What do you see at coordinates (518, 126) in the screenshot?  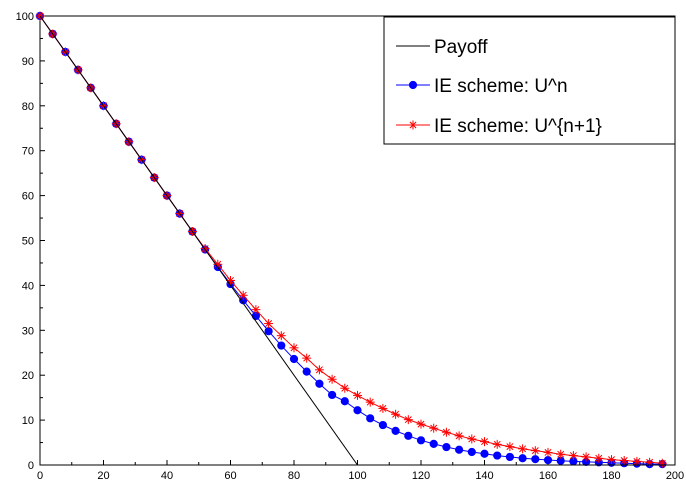 I see `legend-label: IE scheme: U^{n+1}` at bounding box center [518, 126].